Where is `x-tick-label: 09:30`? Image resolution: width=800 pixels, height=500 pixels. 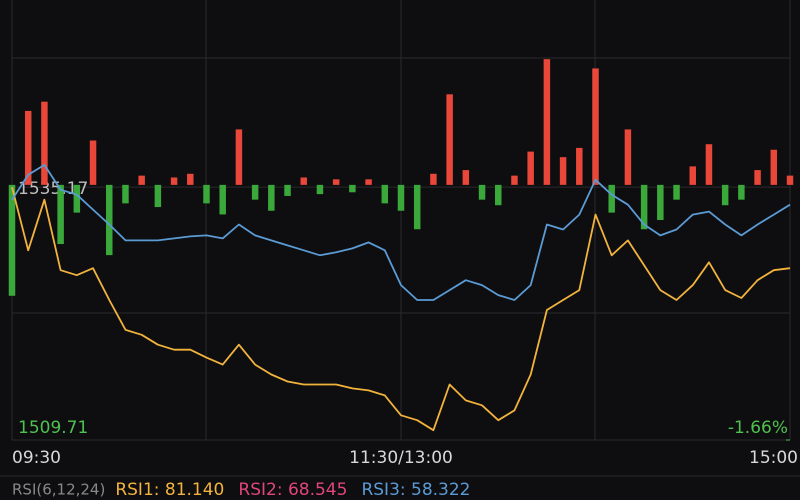 x-tick-label: 09:30 is located at coordinates (36, 458).